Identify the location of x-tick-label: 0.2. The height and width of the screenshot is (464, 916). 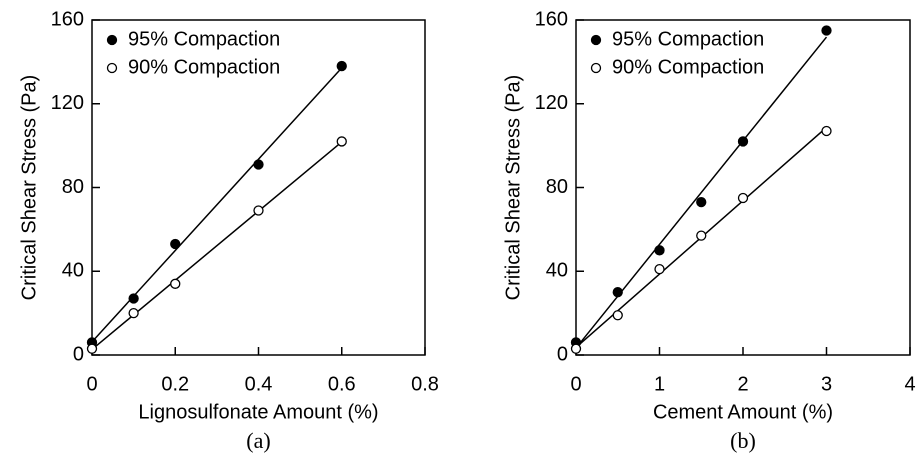
(175, 384).